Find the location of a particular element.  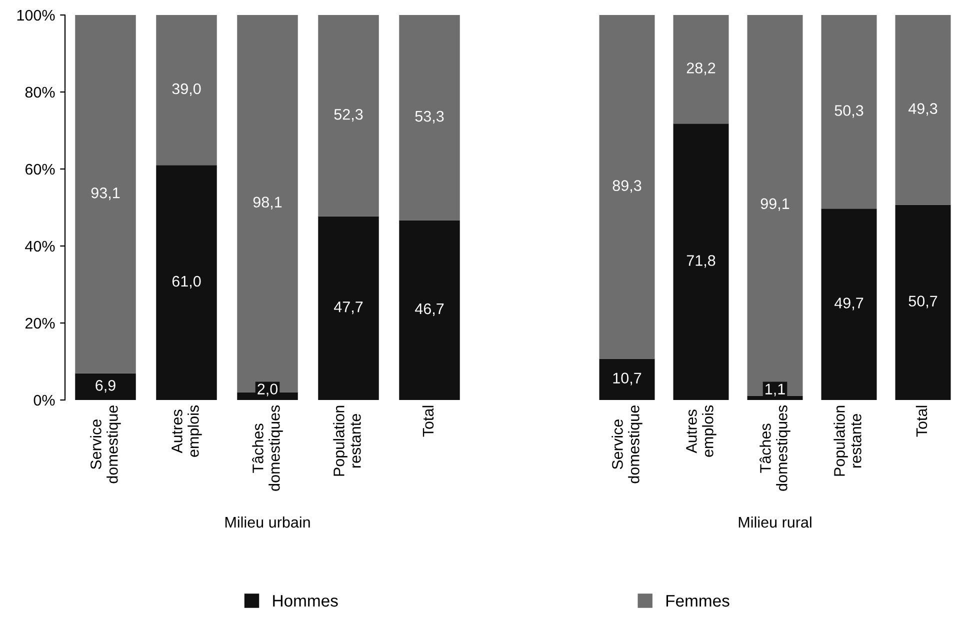

data-label: 99,1 is located at coordinates (775, 204).